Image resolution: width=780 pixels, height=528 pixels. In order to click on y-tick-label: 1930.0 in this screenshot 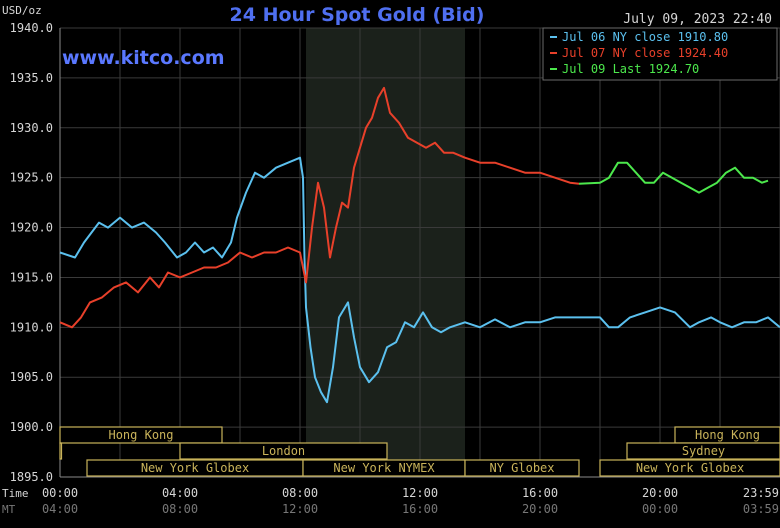, I will do `click(31, 128)`.